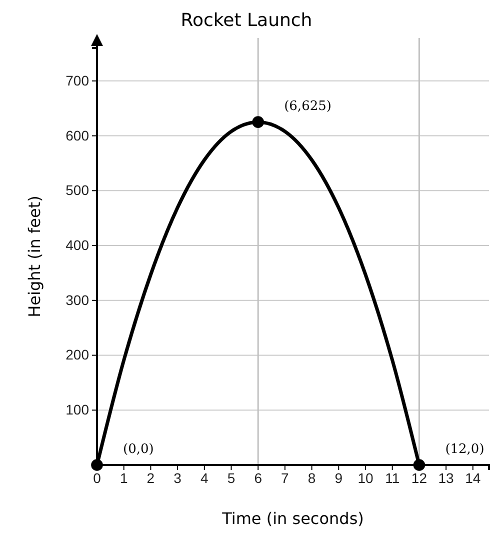 This screenshot has width=493, height=542. Describe the element at coordinates (392, 478) in the screenshot. I see `x-tick-label: 11` at that location.